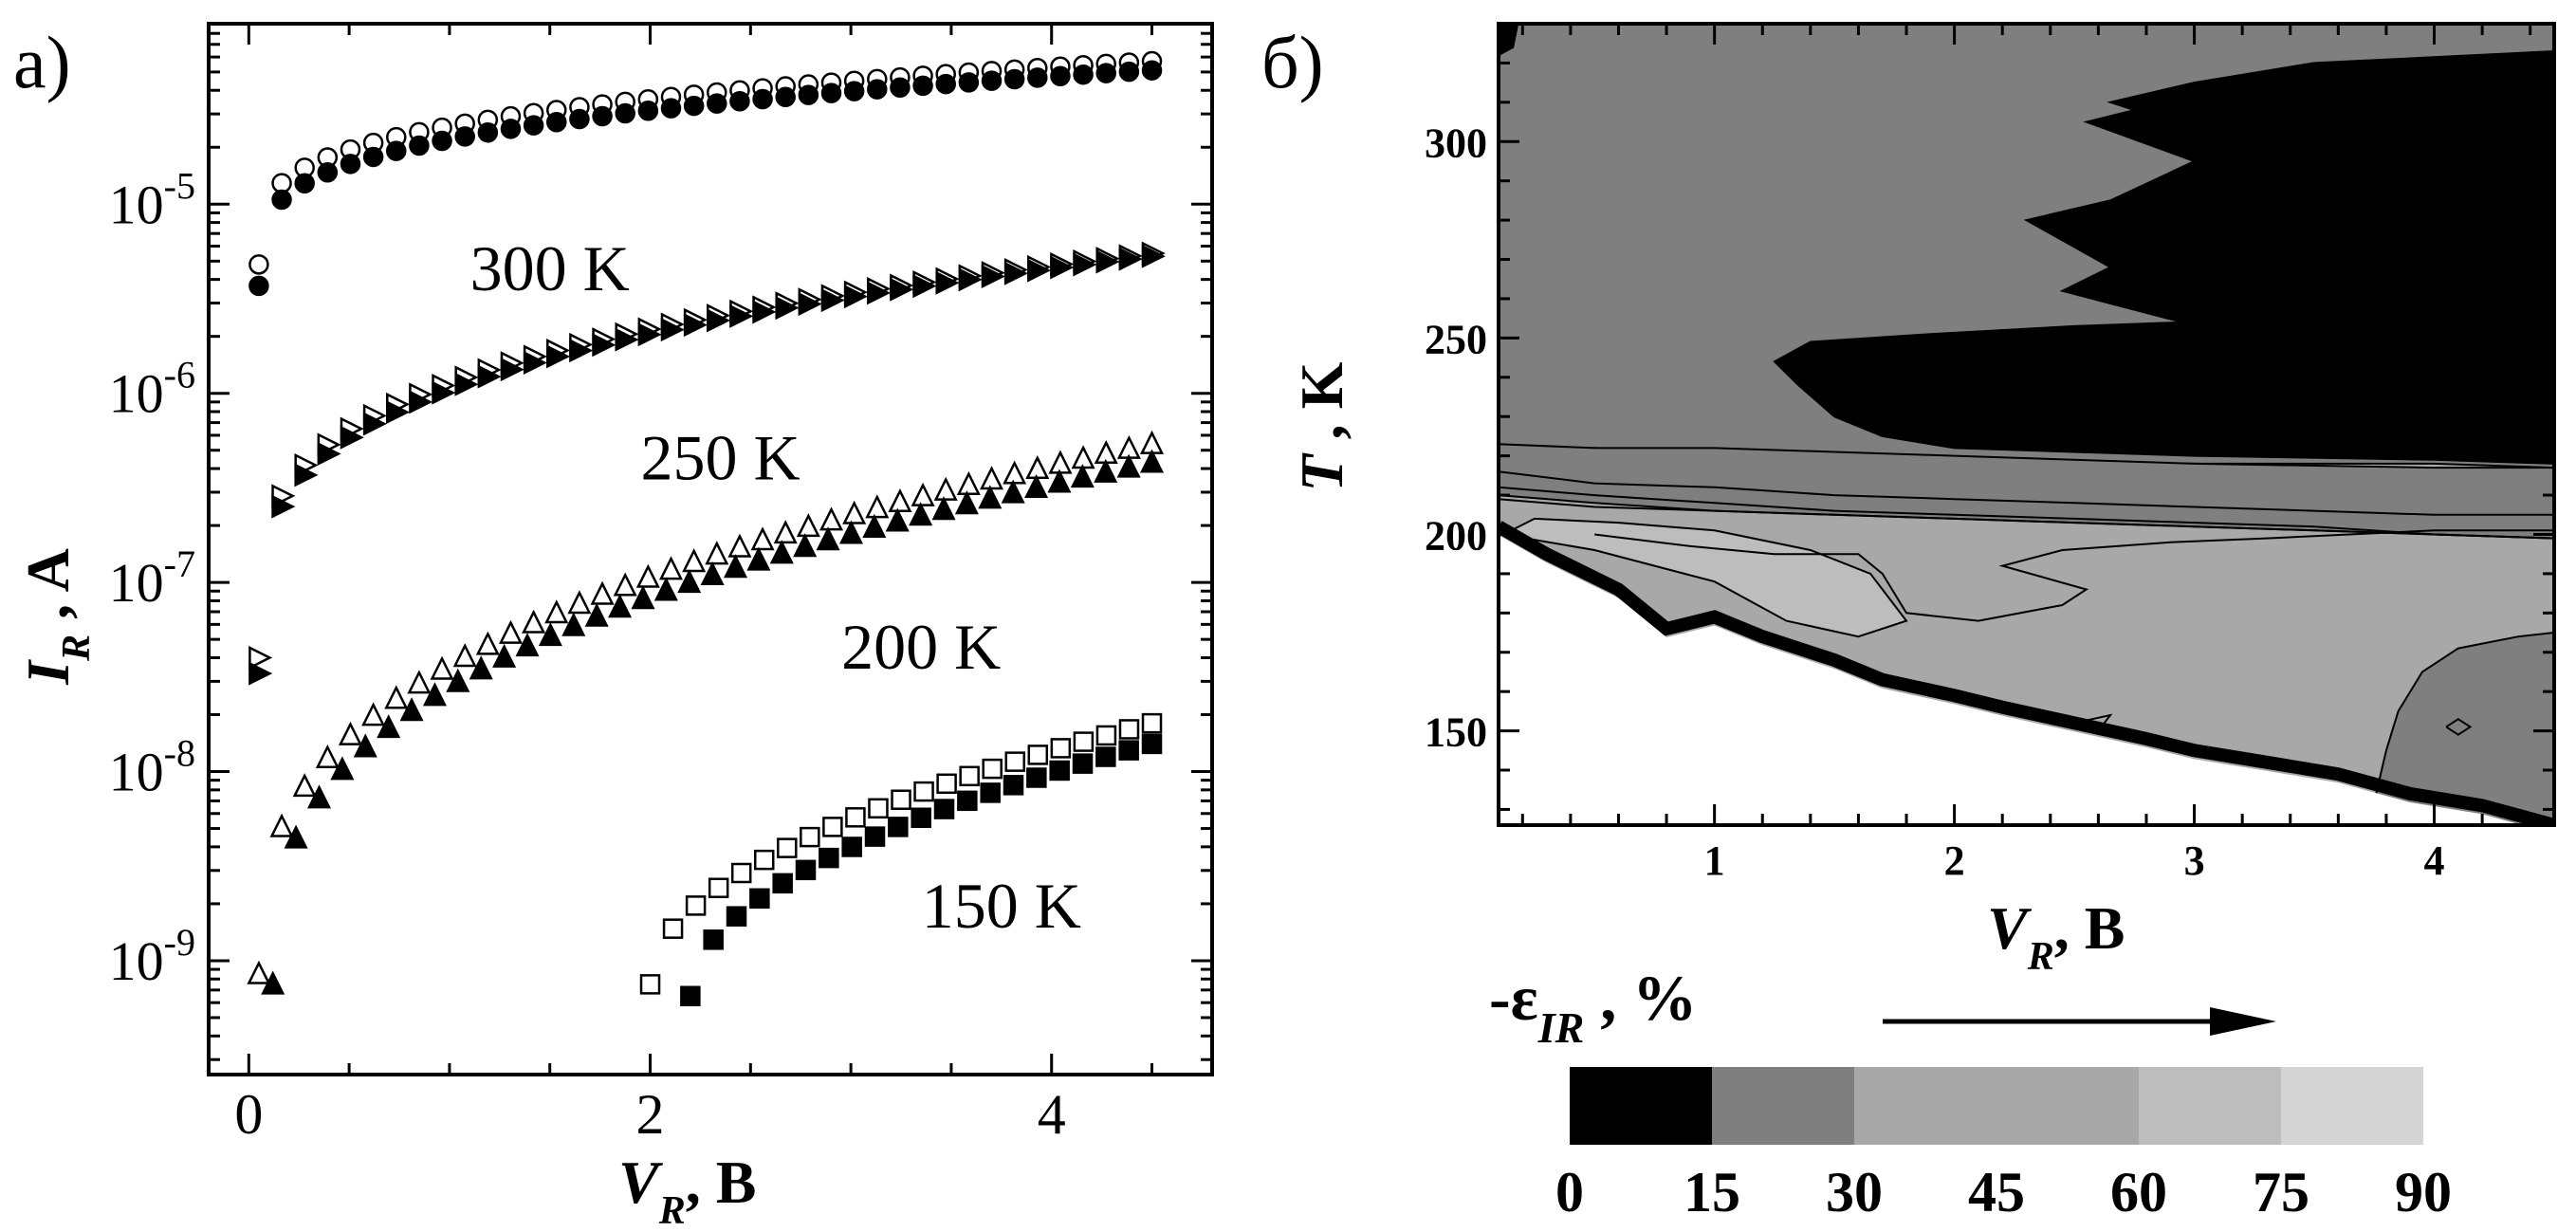 The height and width of the screenshot is (1232, 2576). Describe the element at coordinates (2243, 1021) in the screenshot. I see `arrow-head-icon` at that location.